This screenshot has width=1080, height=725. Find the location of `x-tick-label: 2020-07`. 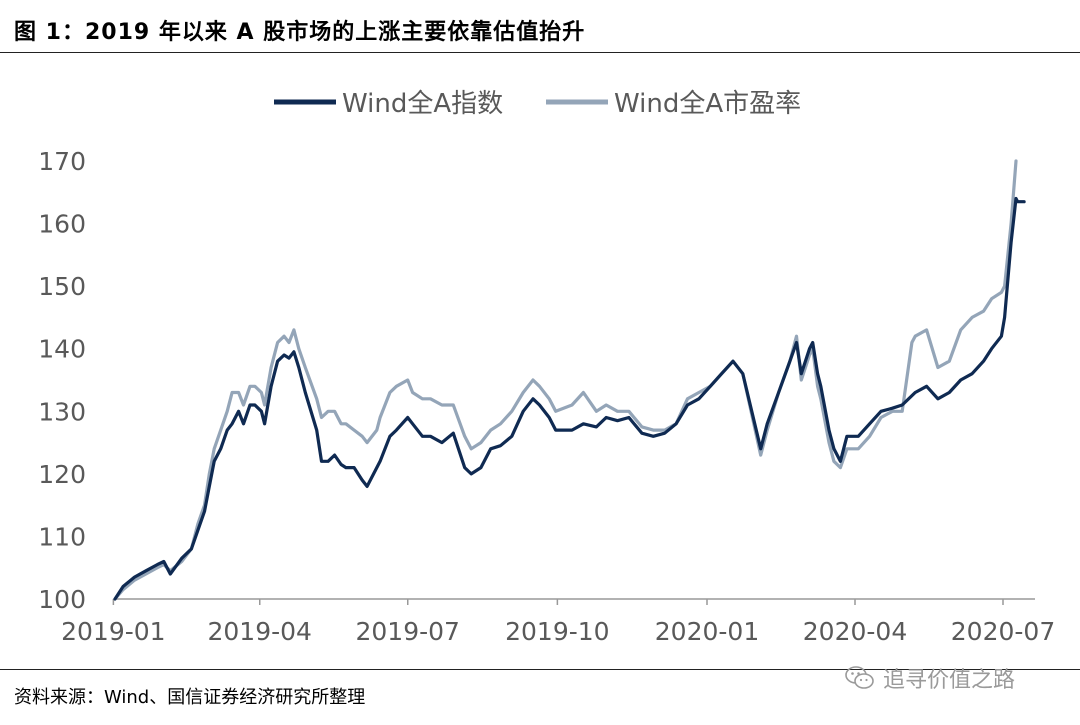

x-tick-label: 2020-07 is located at coordinates (1003, 631).